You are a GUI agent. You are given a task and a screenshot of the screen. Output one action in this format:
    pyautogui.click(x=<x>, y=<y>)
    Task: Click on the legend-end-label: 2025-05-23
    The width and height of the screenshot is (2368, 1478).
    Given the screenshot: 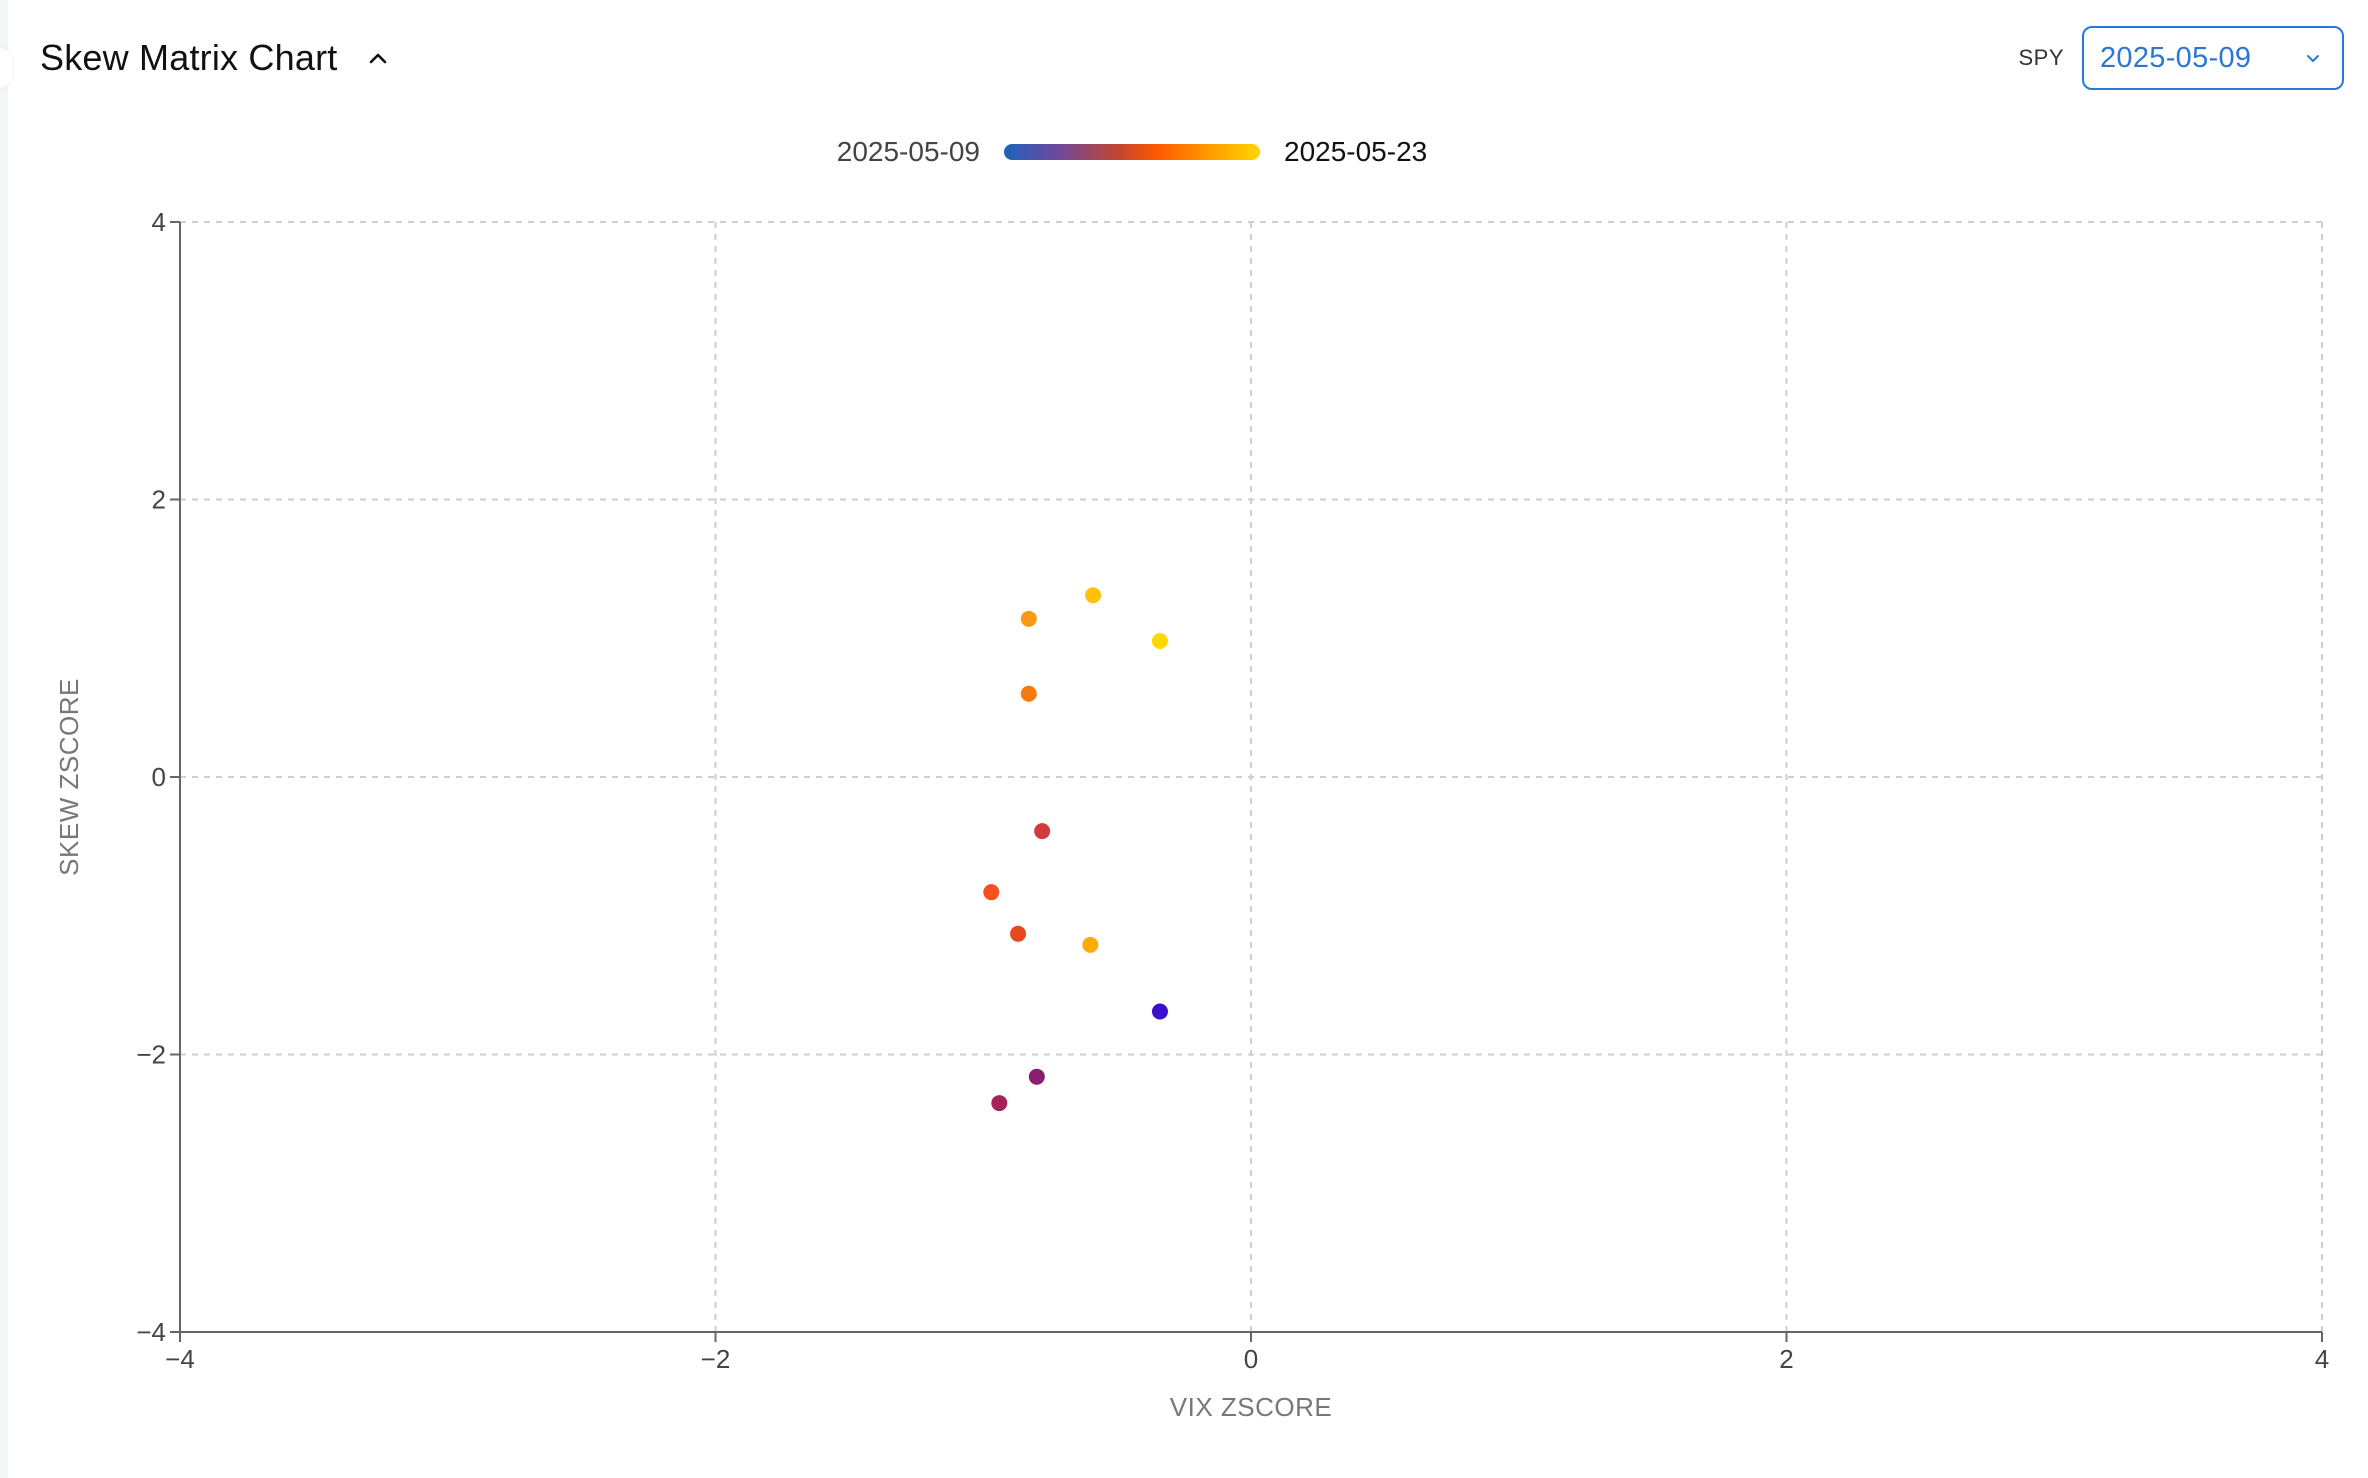 What is the action you would take?
    pyautogui.click(x=1356, y=151)
    